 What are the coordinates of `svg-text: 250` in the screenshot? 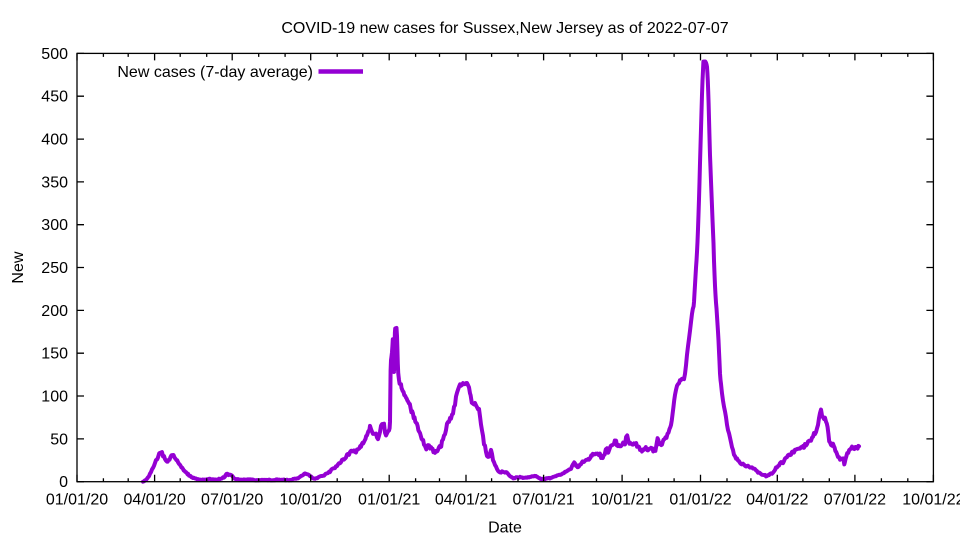 It's located at (54, 268).